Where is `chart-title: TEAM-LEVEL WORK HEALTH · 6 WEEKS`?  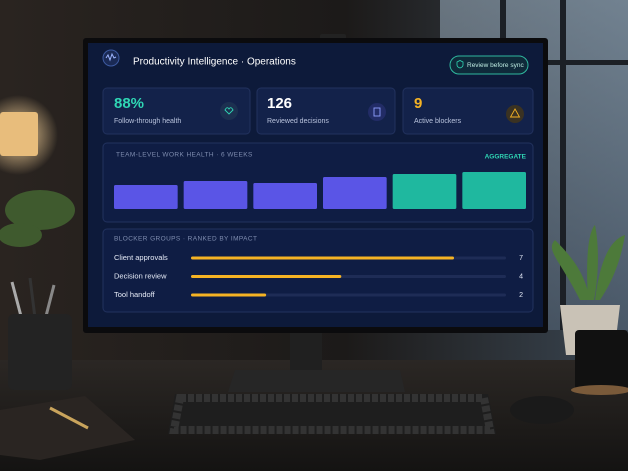
chart-title: TEAM-LEVEL WORK HEALTH · 6 WEEKS is located at coordinates (184, 155).